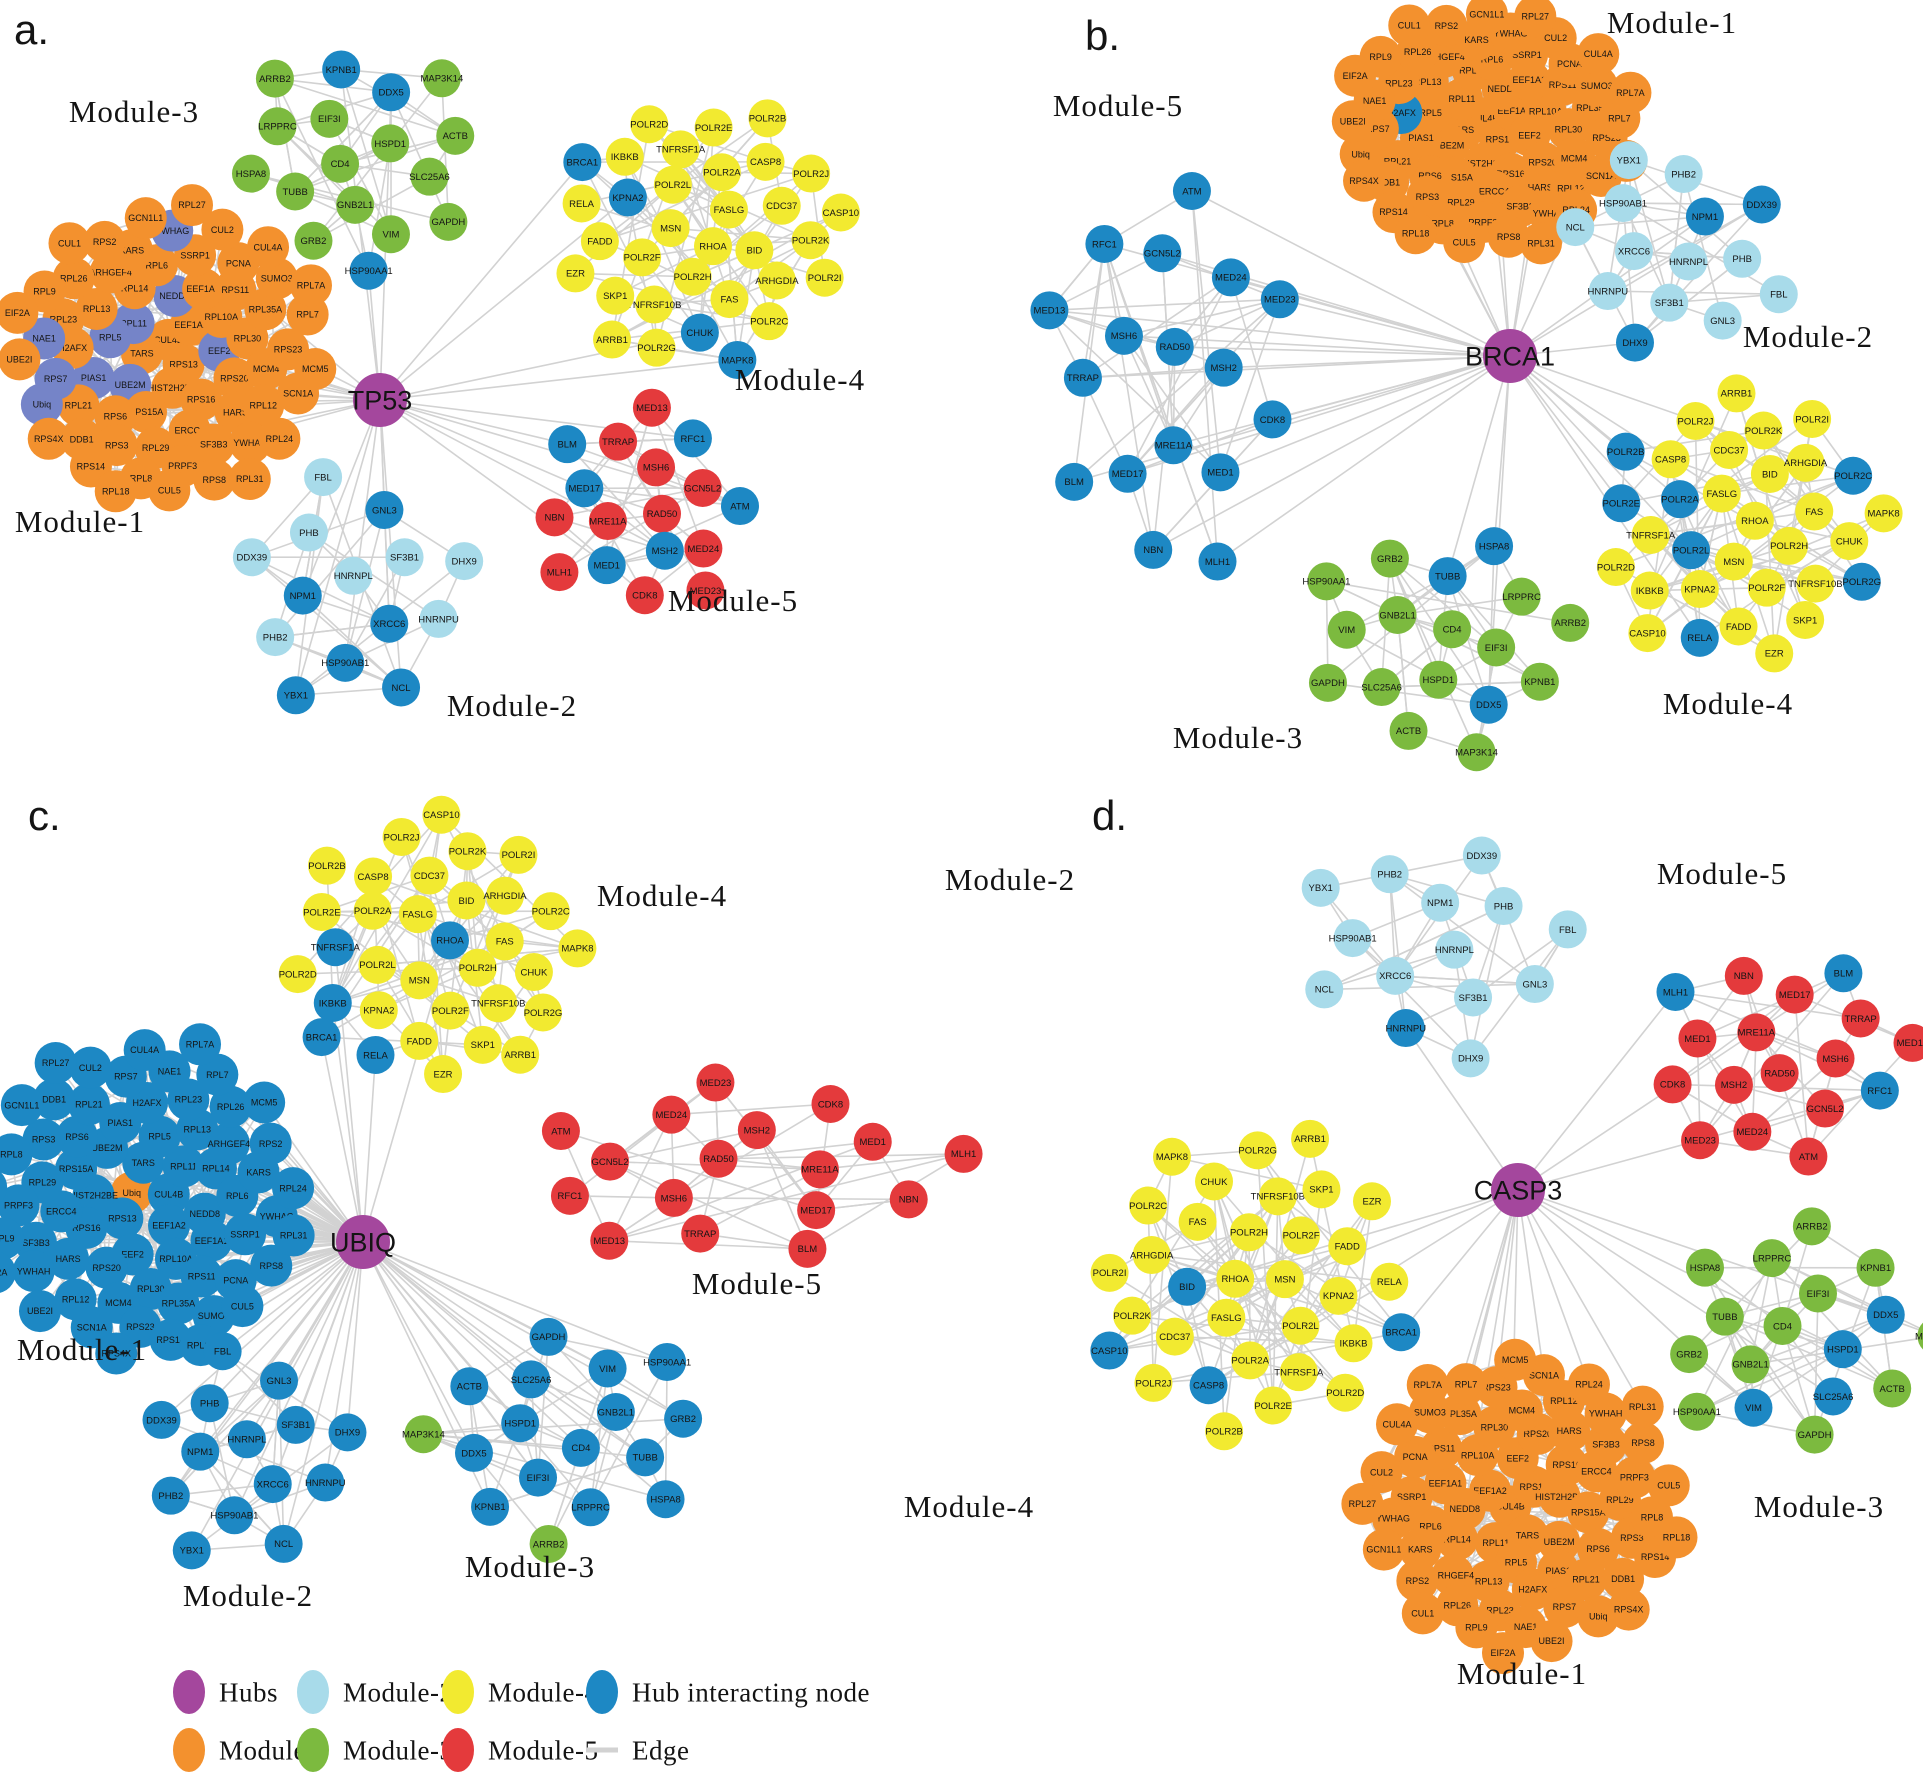  Describe the element at coordinates (1885, 1314) in the screenshot. I see `node-DDX5: DDX5` at that location.